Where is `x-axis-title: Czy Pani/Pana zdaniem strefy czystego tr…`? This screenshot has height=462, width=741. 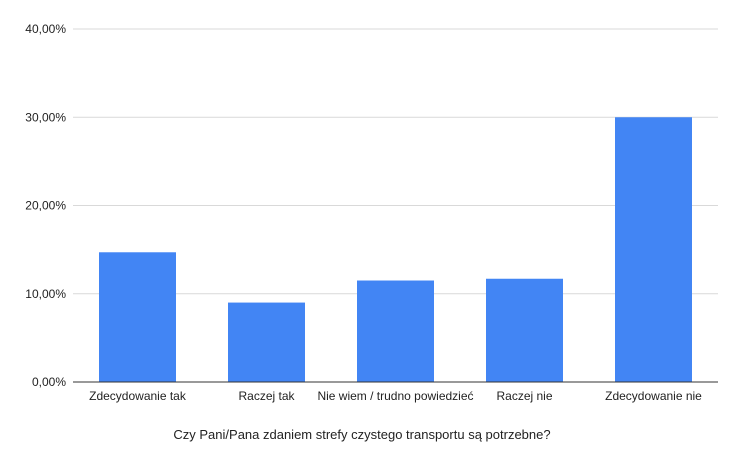 x-axis-title: Czy Pani/Pana zdaniem strefy czystego tr… is located at coordinates (361, 434).